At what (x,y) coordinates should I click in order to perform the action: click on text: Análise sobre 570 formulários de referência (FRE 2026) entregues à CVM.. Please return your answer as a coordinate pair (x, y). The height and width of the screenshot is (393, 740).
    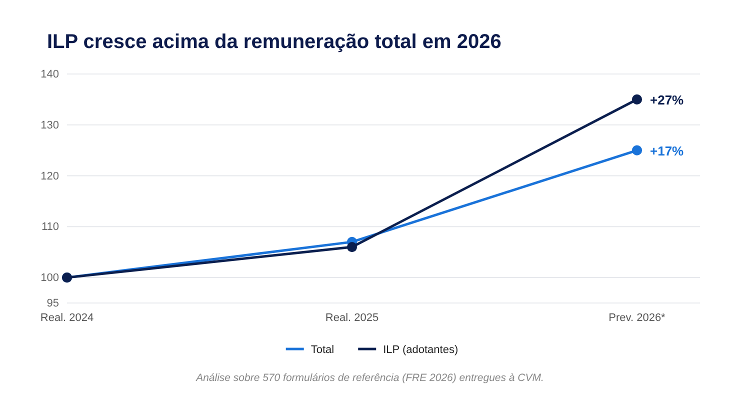
    Looking at the image, I should click on (369, 378).